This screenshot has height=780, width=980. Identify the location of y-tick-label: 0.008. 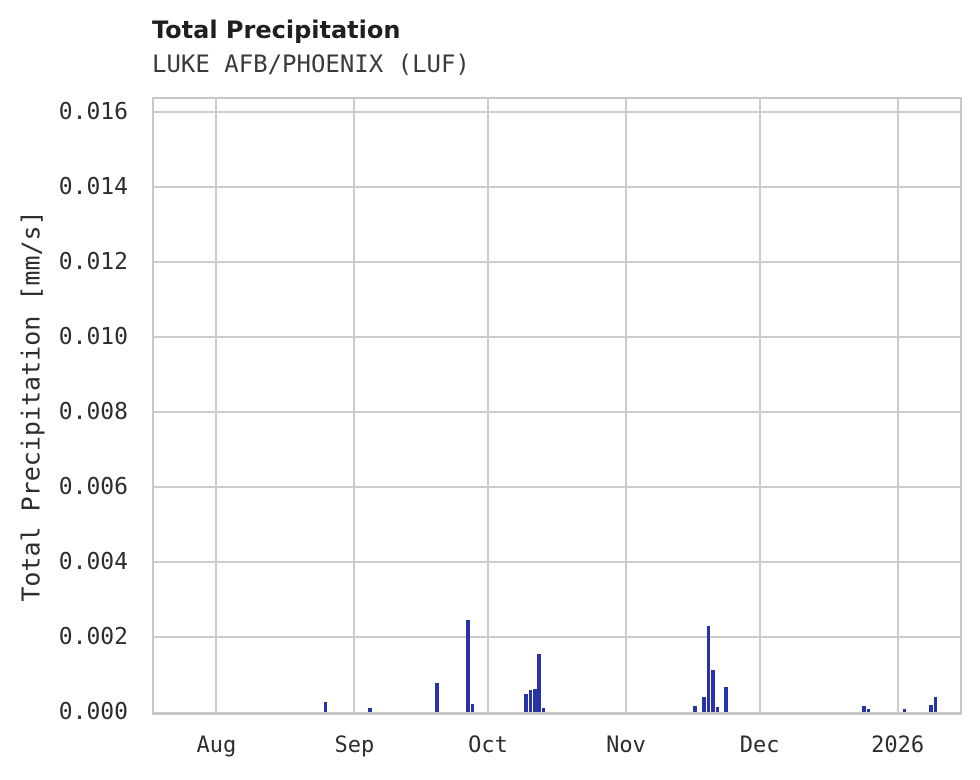
(93, 412).